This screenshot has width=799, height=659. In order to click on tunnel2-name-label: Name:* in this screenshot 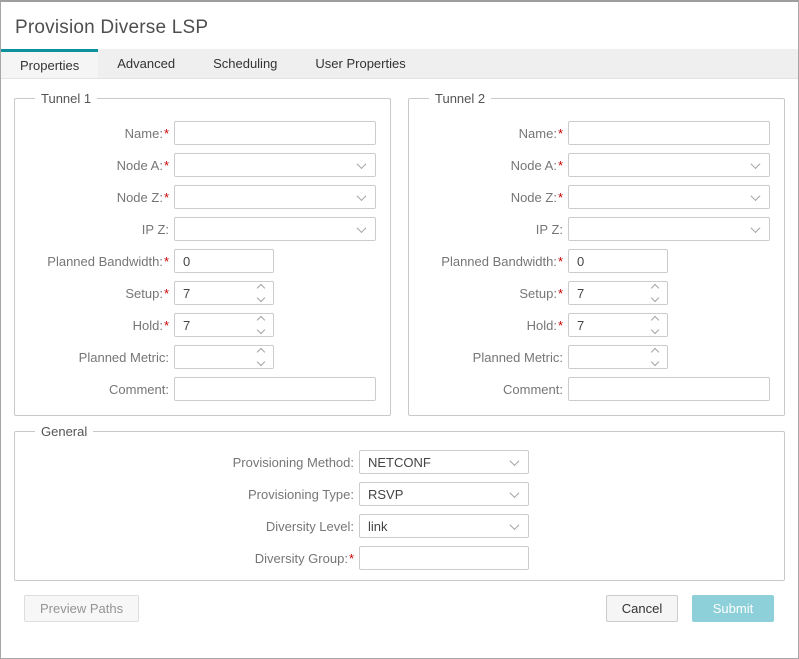, I will do `click(540, 133)`.